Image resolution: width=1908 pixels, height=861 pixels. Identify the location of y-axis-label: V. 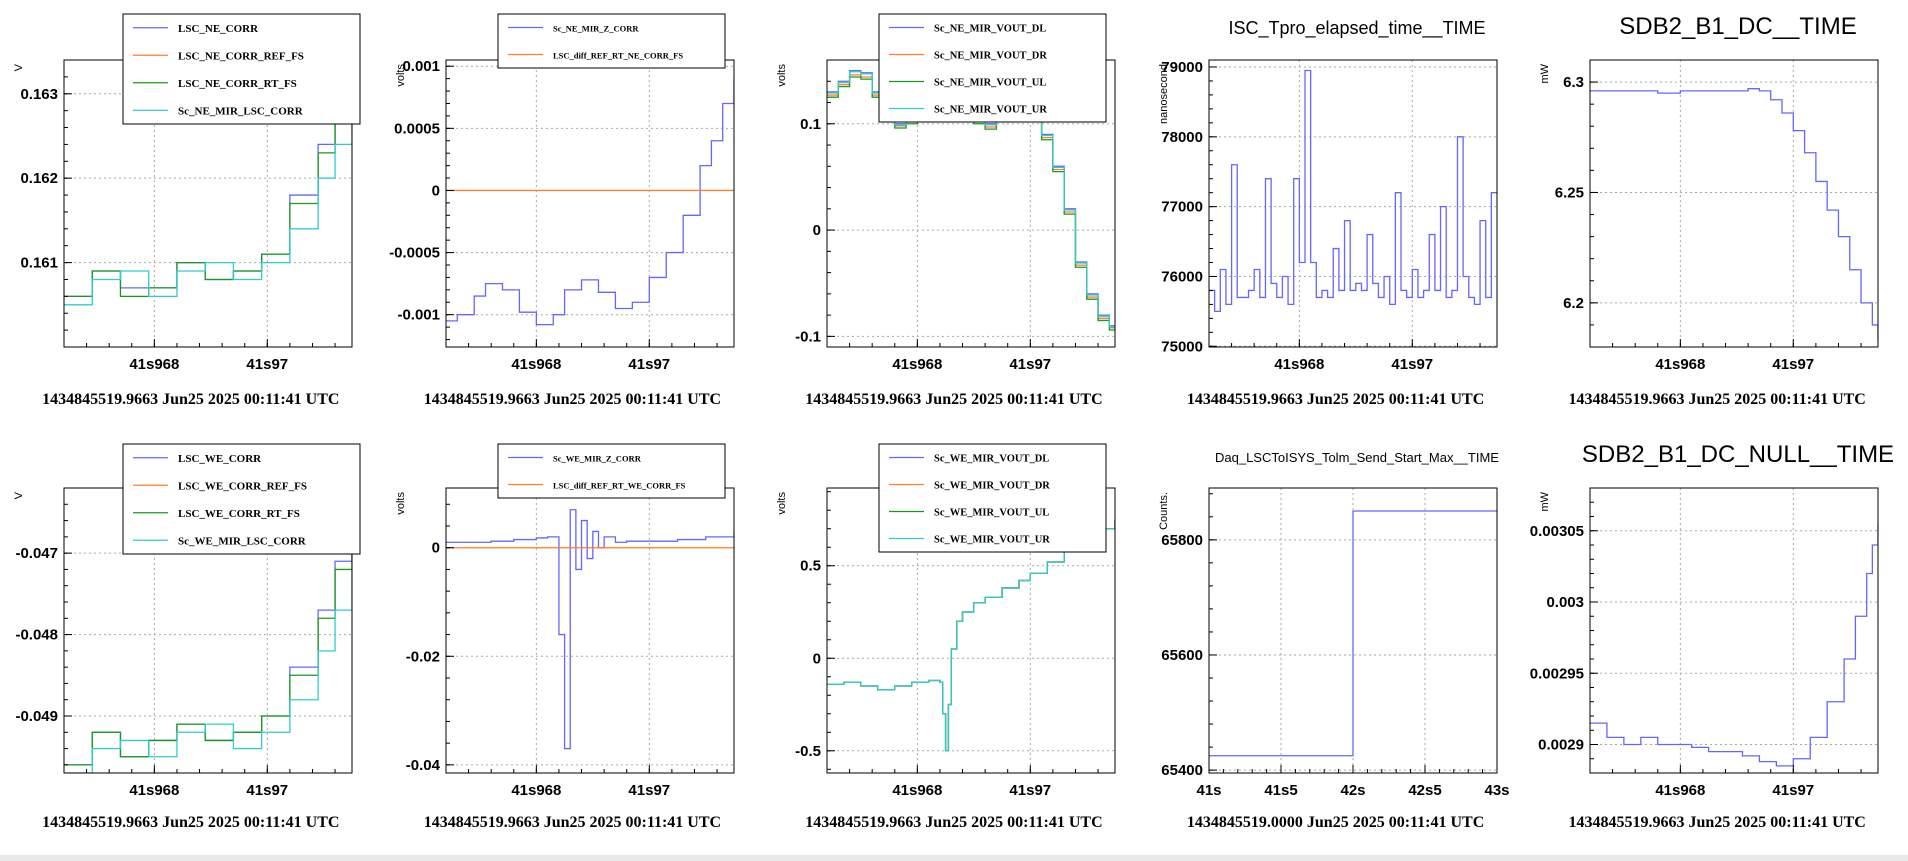
(19, 495).